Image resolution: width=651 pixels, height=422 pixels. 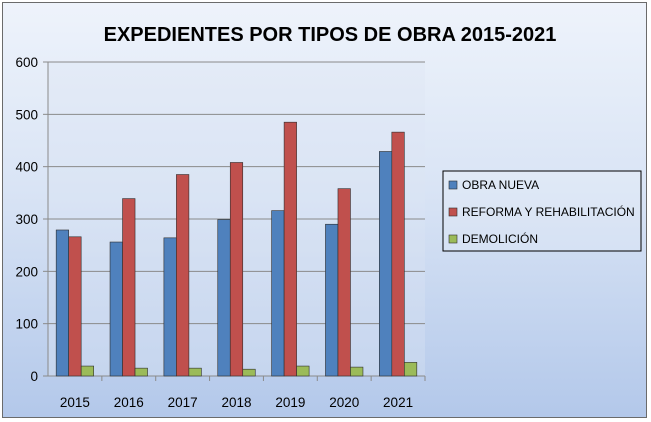 What do you see at coordinates (398, 254) in the screenshot?
I see `bar-reforma-y-rehabilitaci-n-2021` at bounding box center [398, 254].